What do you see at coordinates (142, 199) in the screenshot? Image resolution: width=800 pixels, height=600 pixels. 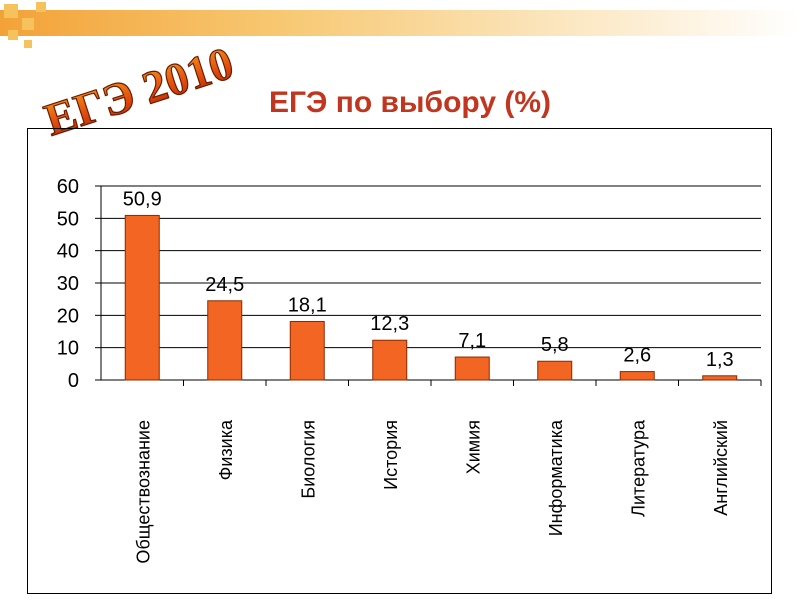 I see `data-label: 50,9` at bounding box center [142, 199].